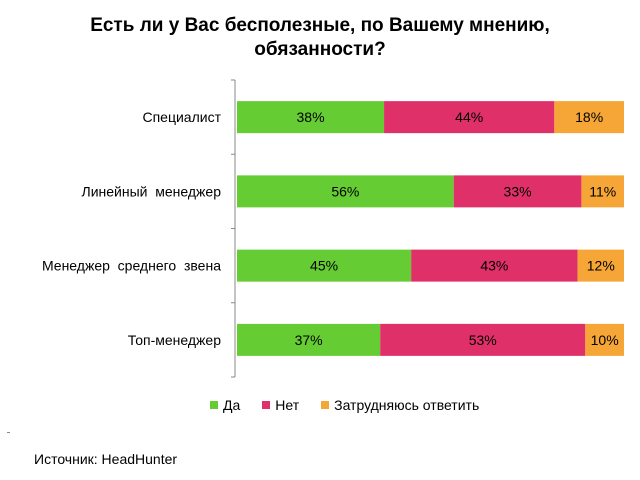 The height and width of the screenshot is (480, 640). Describe the element at coordinates (214, 405) in the screenshot. I see `legend-swatch-yes` at that location.